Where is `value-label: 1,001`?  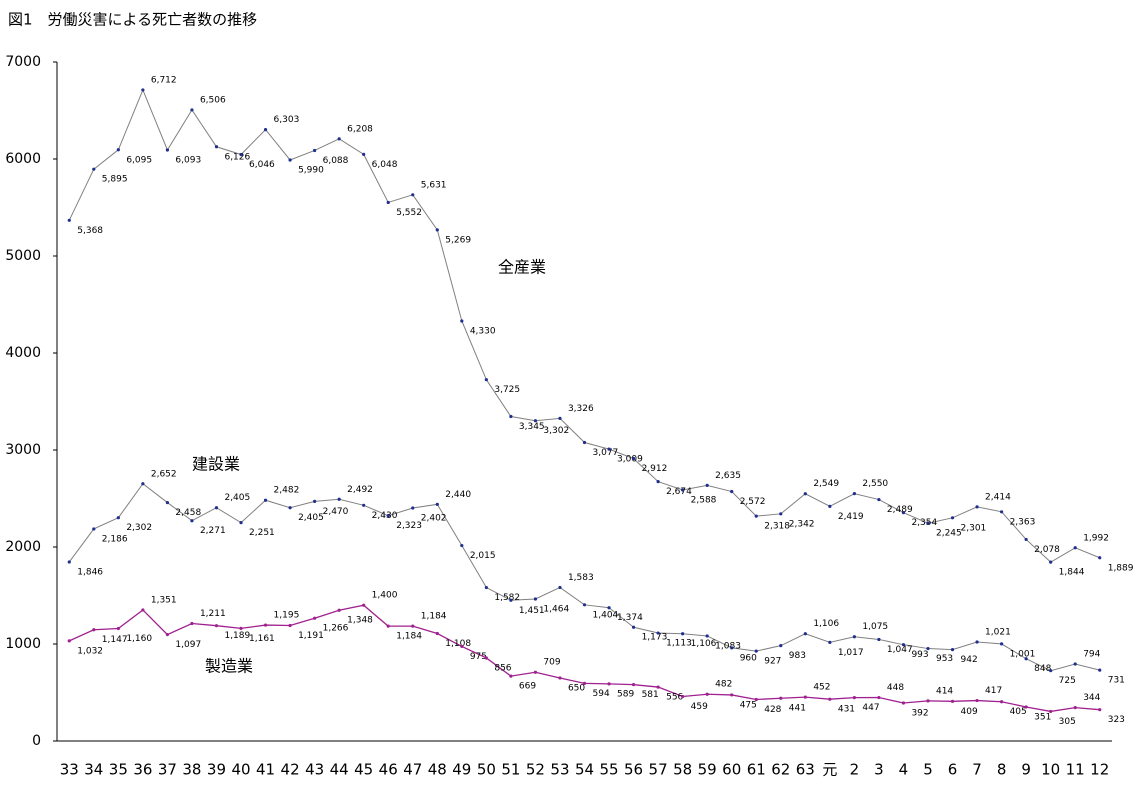
value-label: 1,001 is located at coordinates (1023, 654).